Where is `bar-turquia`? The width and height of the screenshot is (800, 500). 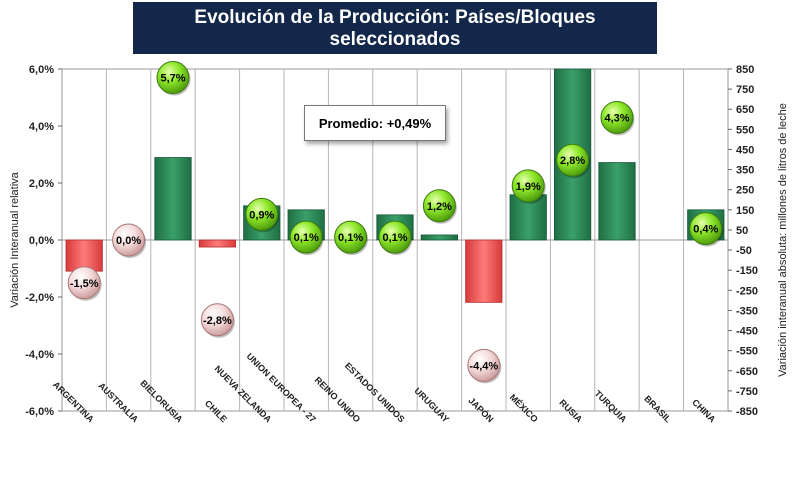 bar-turquia is located at coordinates (617, 201).